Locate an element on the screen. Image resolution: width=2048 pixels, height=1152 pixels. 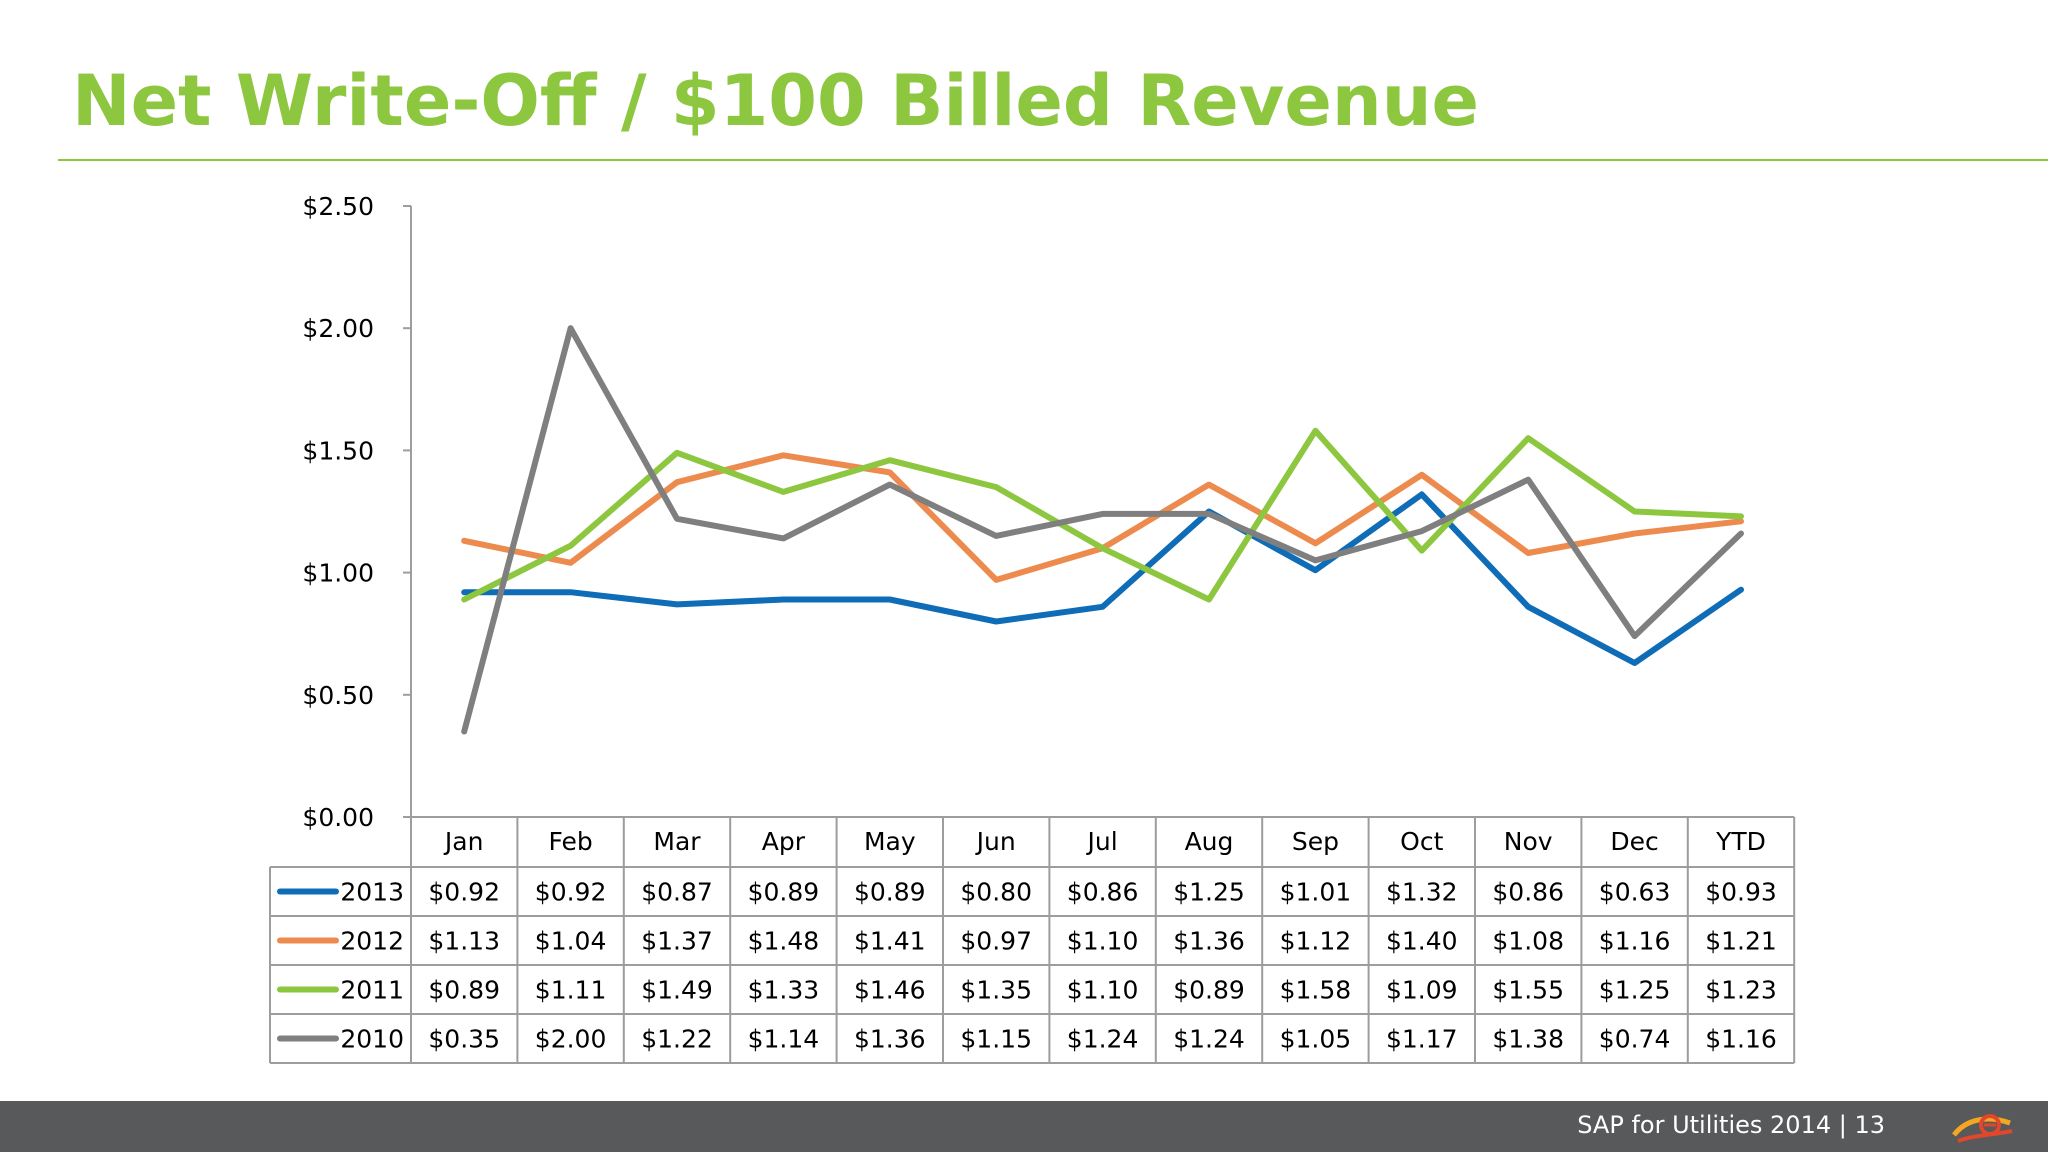
legend-label-2013: 2013 is located at coordinates (372, 892).